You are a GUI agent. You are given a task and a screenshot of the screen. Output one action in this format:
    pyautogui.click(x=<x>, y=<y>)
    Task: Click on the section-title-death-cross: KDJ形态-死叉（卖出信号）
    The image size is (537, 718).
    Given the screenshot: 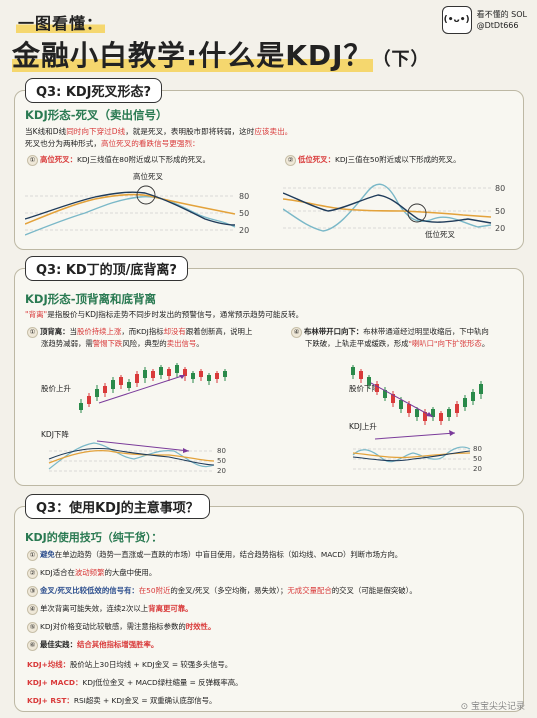 What is the action you would take?
    pyautogui.click(x=96, y=115)
    